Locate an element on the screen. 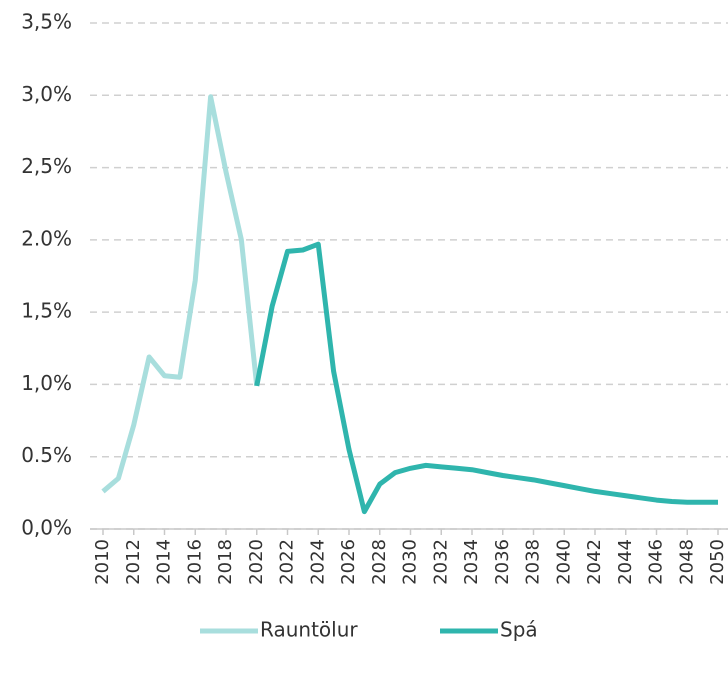  x-tick-label: 2020 is located at coordinates (256, 562).